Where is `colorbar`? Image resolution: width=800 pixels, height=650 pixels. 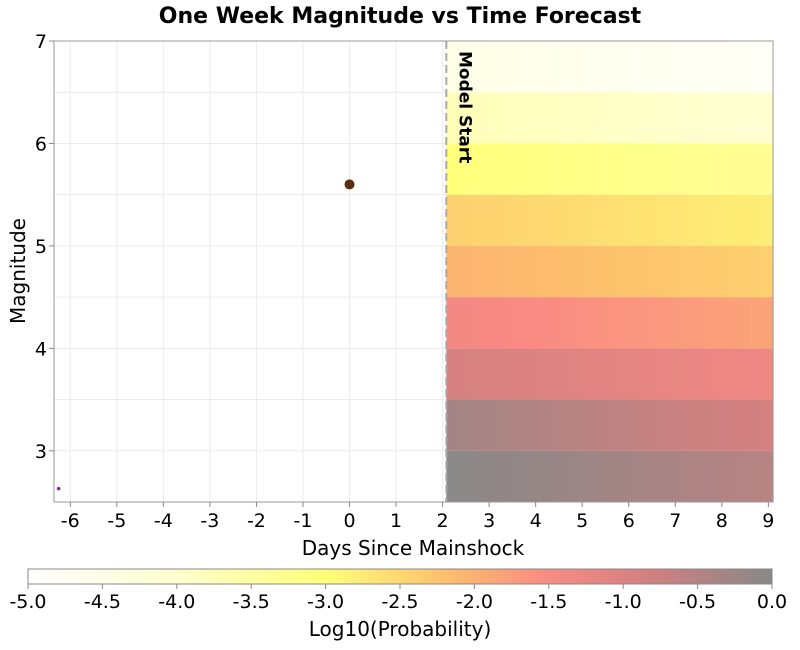 colorbar is located at coordinates (400, 576).